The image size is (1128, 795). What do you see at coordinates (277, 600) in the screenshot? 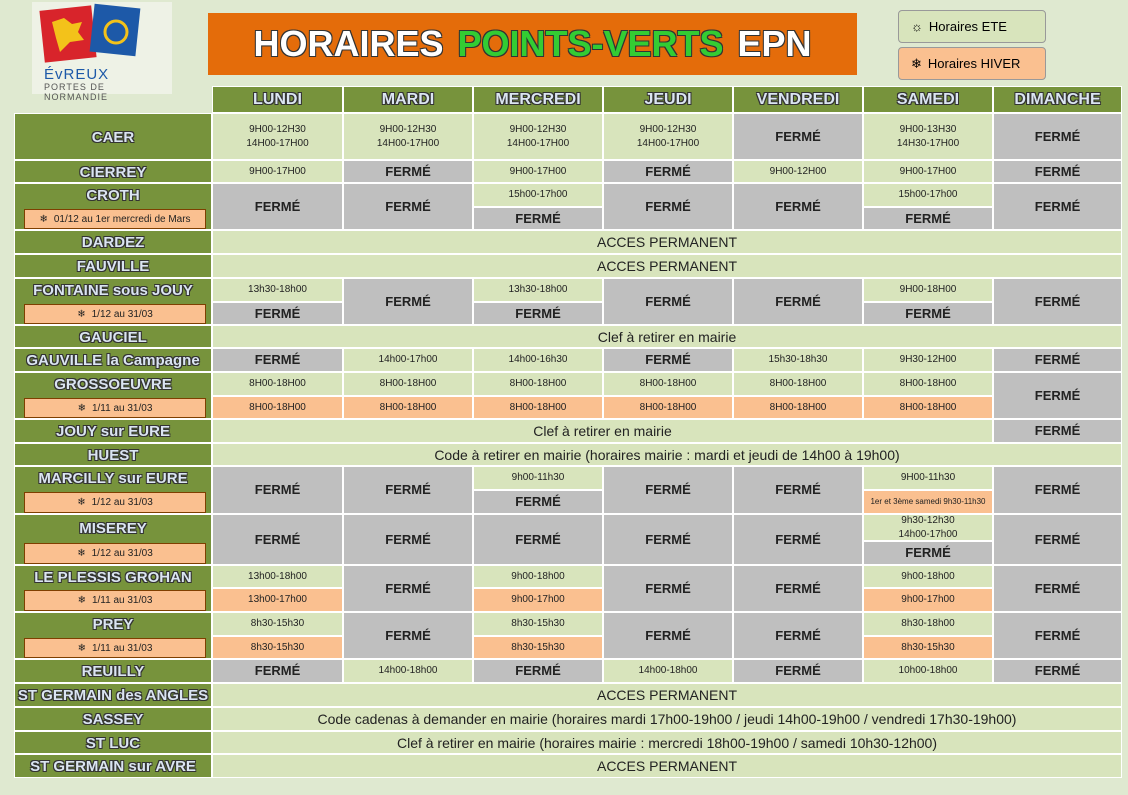
I see `hours-cell: 13h00-17h00` at bounding box center [277, 600].